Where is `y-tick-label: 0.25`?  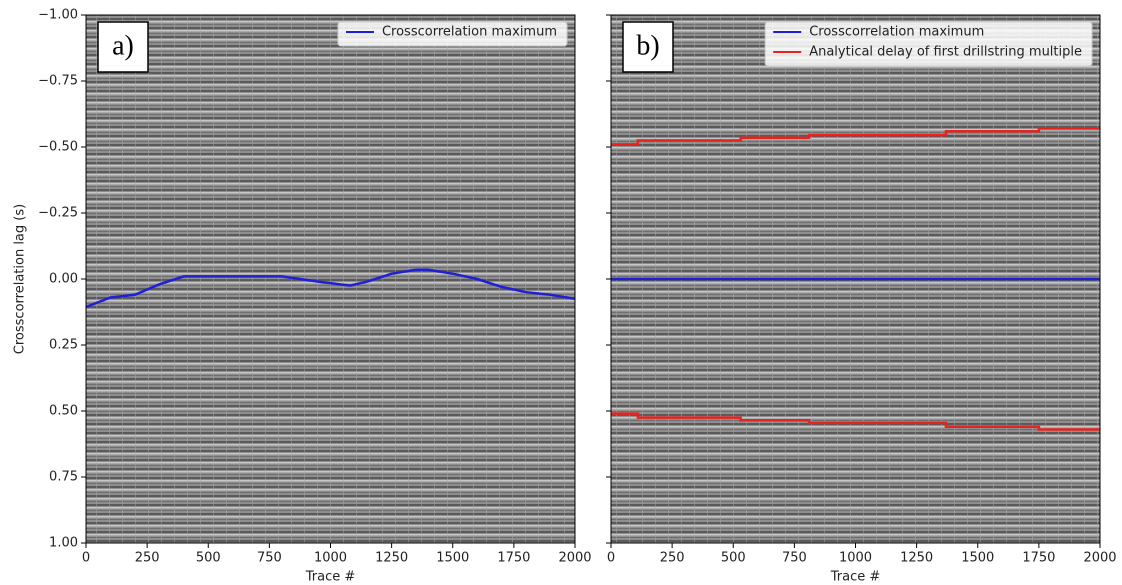
y-tick-label: 0.25 is located at coordinates (63, 345).